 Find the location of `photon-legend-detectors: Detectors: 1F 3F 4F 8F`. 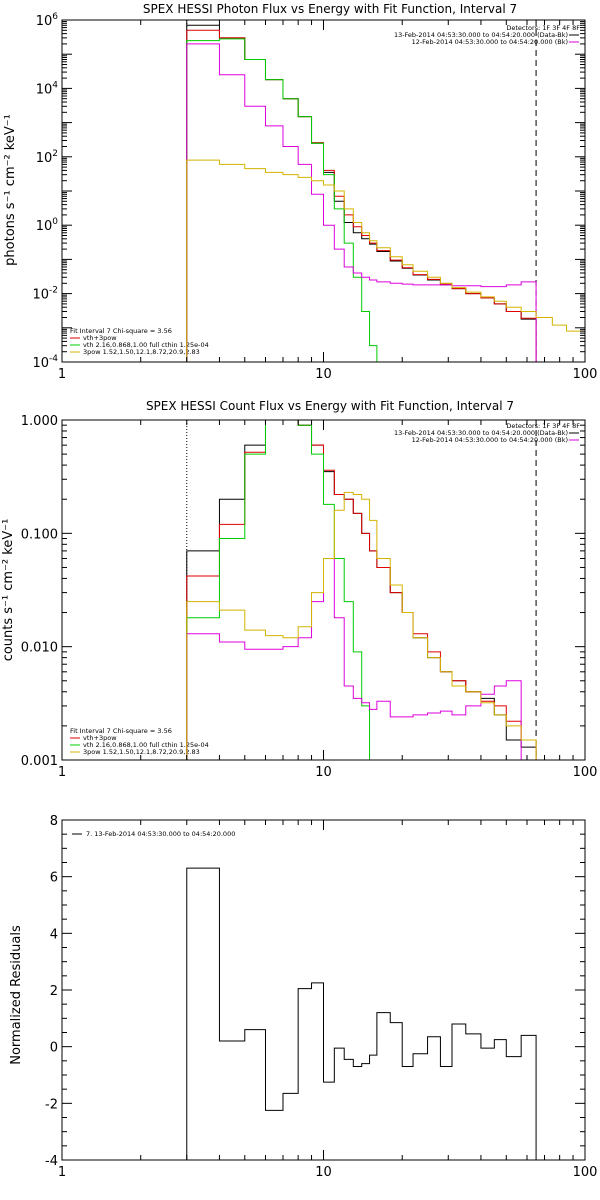

photon-legend-detectors: Detectors: 1F 3F 4F 8F is located at coordinates (543, 28).